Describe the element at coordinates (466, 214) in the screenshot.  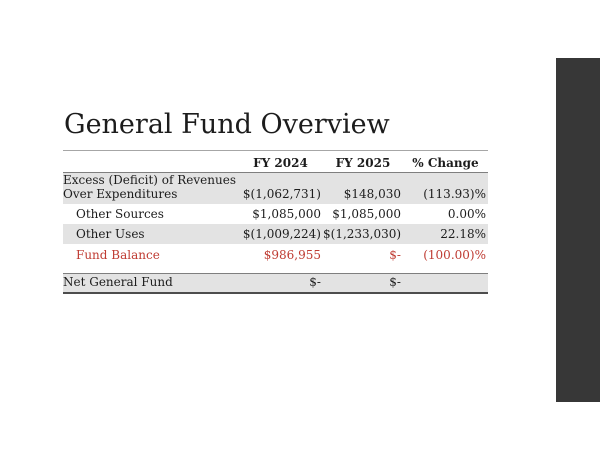
I see `change-value: 0.00%` at that location.